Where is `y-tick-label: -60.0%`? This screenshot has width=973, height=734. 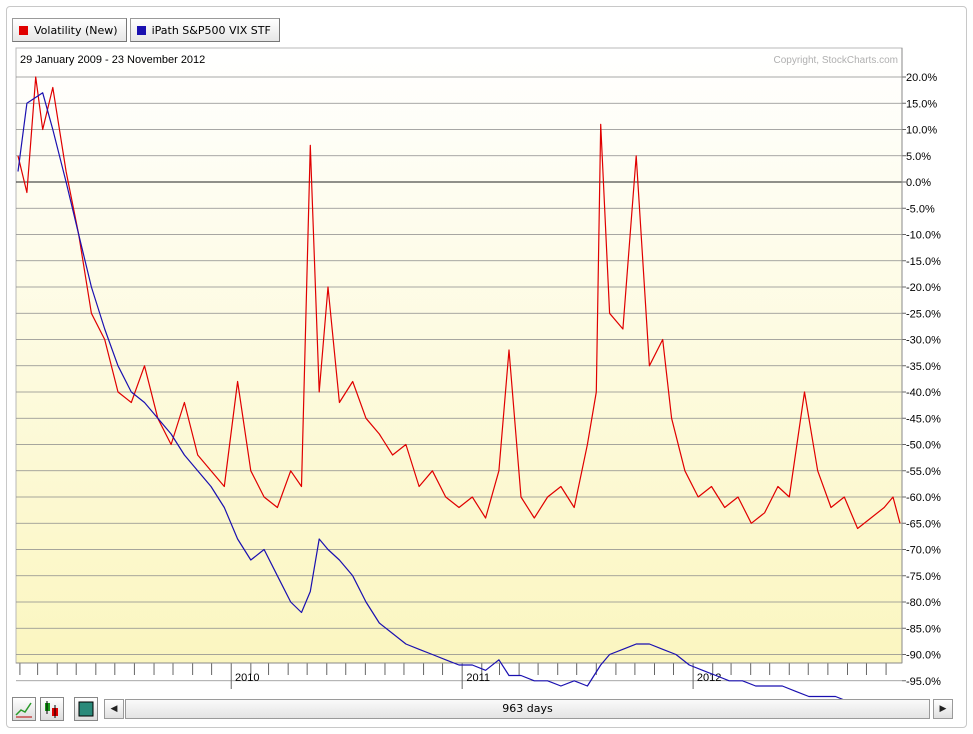 y-tick-label: -60.0% is located at coordinates (923, 498).